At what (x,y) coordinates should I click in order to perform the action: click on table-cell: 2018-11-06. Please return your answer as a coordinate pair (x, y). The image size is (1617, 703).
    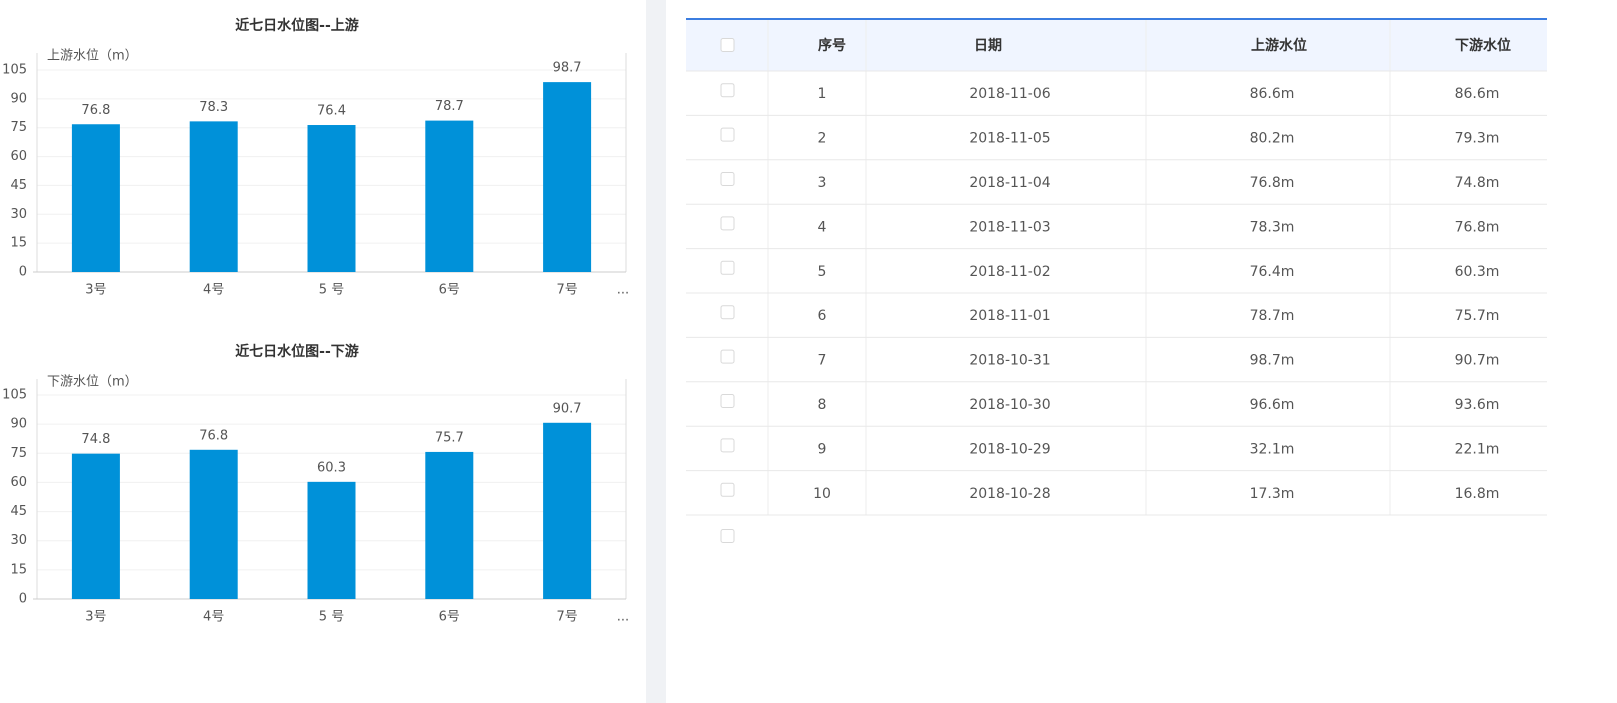
    Looking at the image, I should click on (1009, 94).